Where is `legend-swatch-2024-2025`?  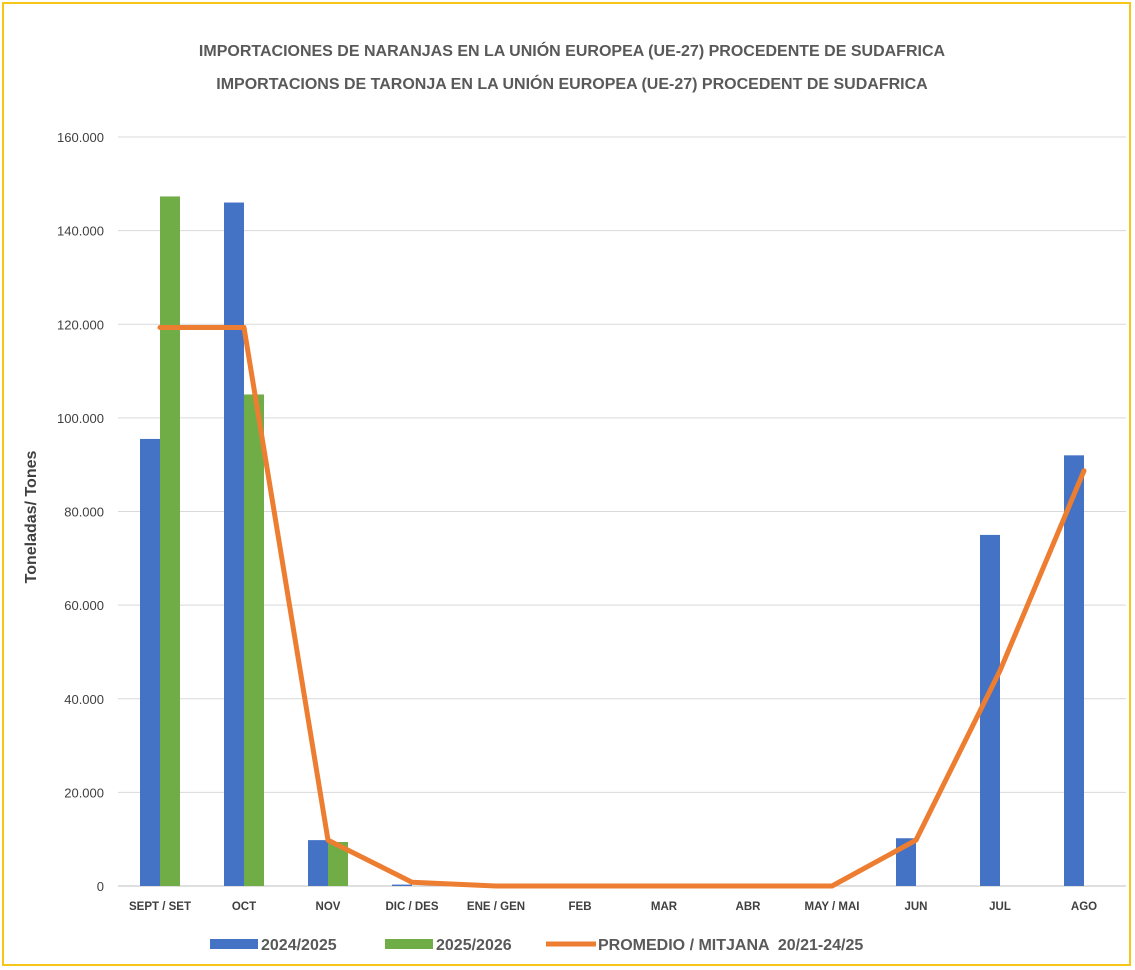 legend-swatch-2024-2025 is located at coordinates (234, 944).